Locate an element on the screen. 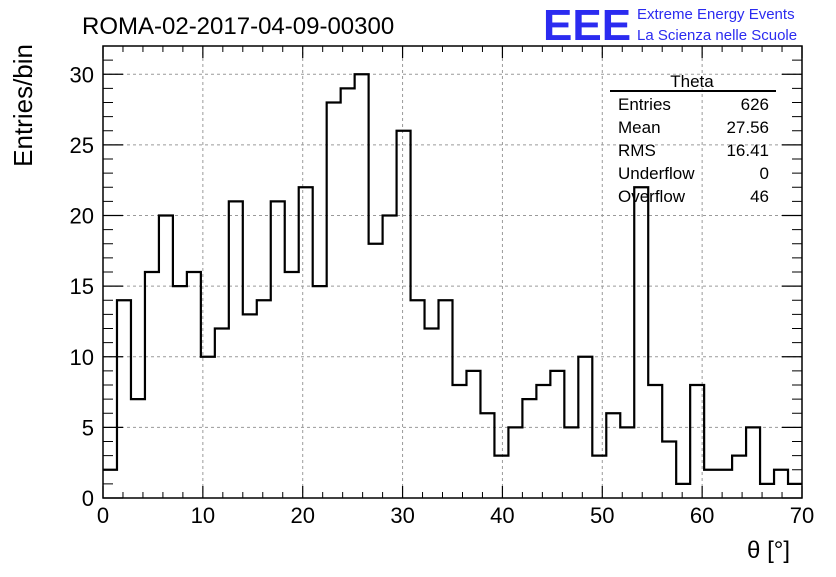  x-tick-label: 70 is located at coordinates (802, 515).